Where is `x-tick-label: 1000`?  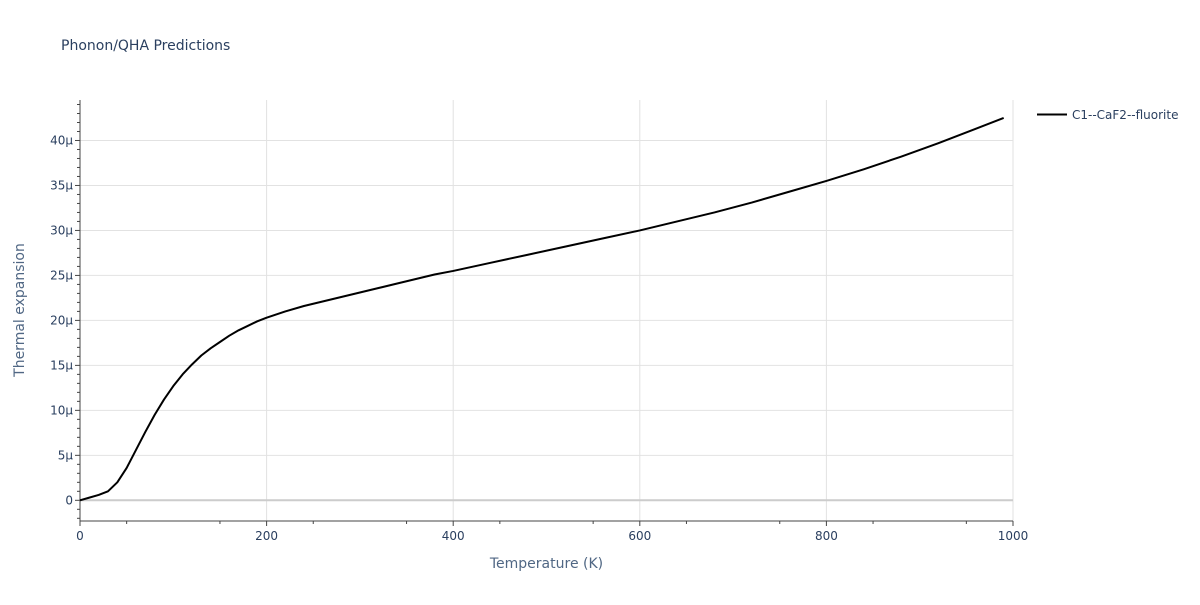
x-tick-label: 1000 is located at coordinates (1013, 536).